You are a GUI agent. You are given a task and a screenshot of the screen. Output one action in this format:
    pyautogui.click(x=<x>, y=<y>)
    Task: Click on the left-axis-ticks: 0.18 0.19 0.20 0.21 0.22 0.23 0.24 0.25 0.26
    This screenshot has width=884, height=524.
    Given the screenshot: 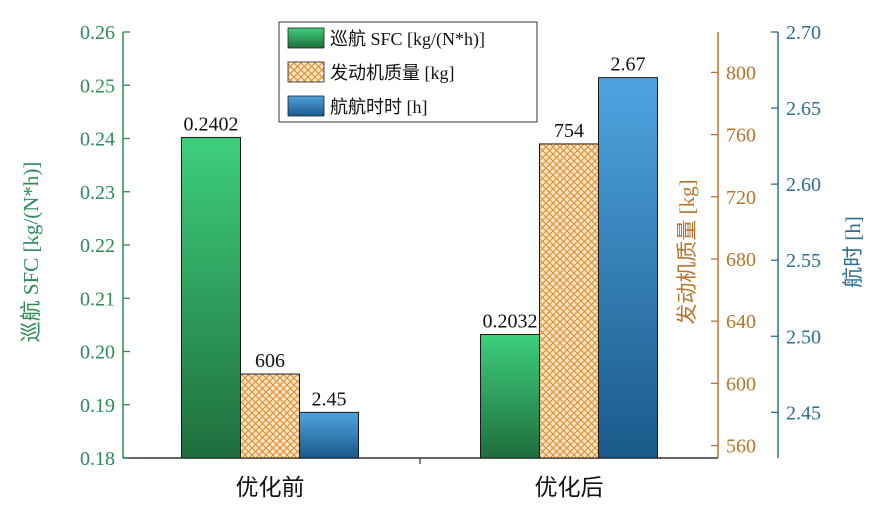 What is the action you would take?
    pyautogui.click(x=105, y=246)
    